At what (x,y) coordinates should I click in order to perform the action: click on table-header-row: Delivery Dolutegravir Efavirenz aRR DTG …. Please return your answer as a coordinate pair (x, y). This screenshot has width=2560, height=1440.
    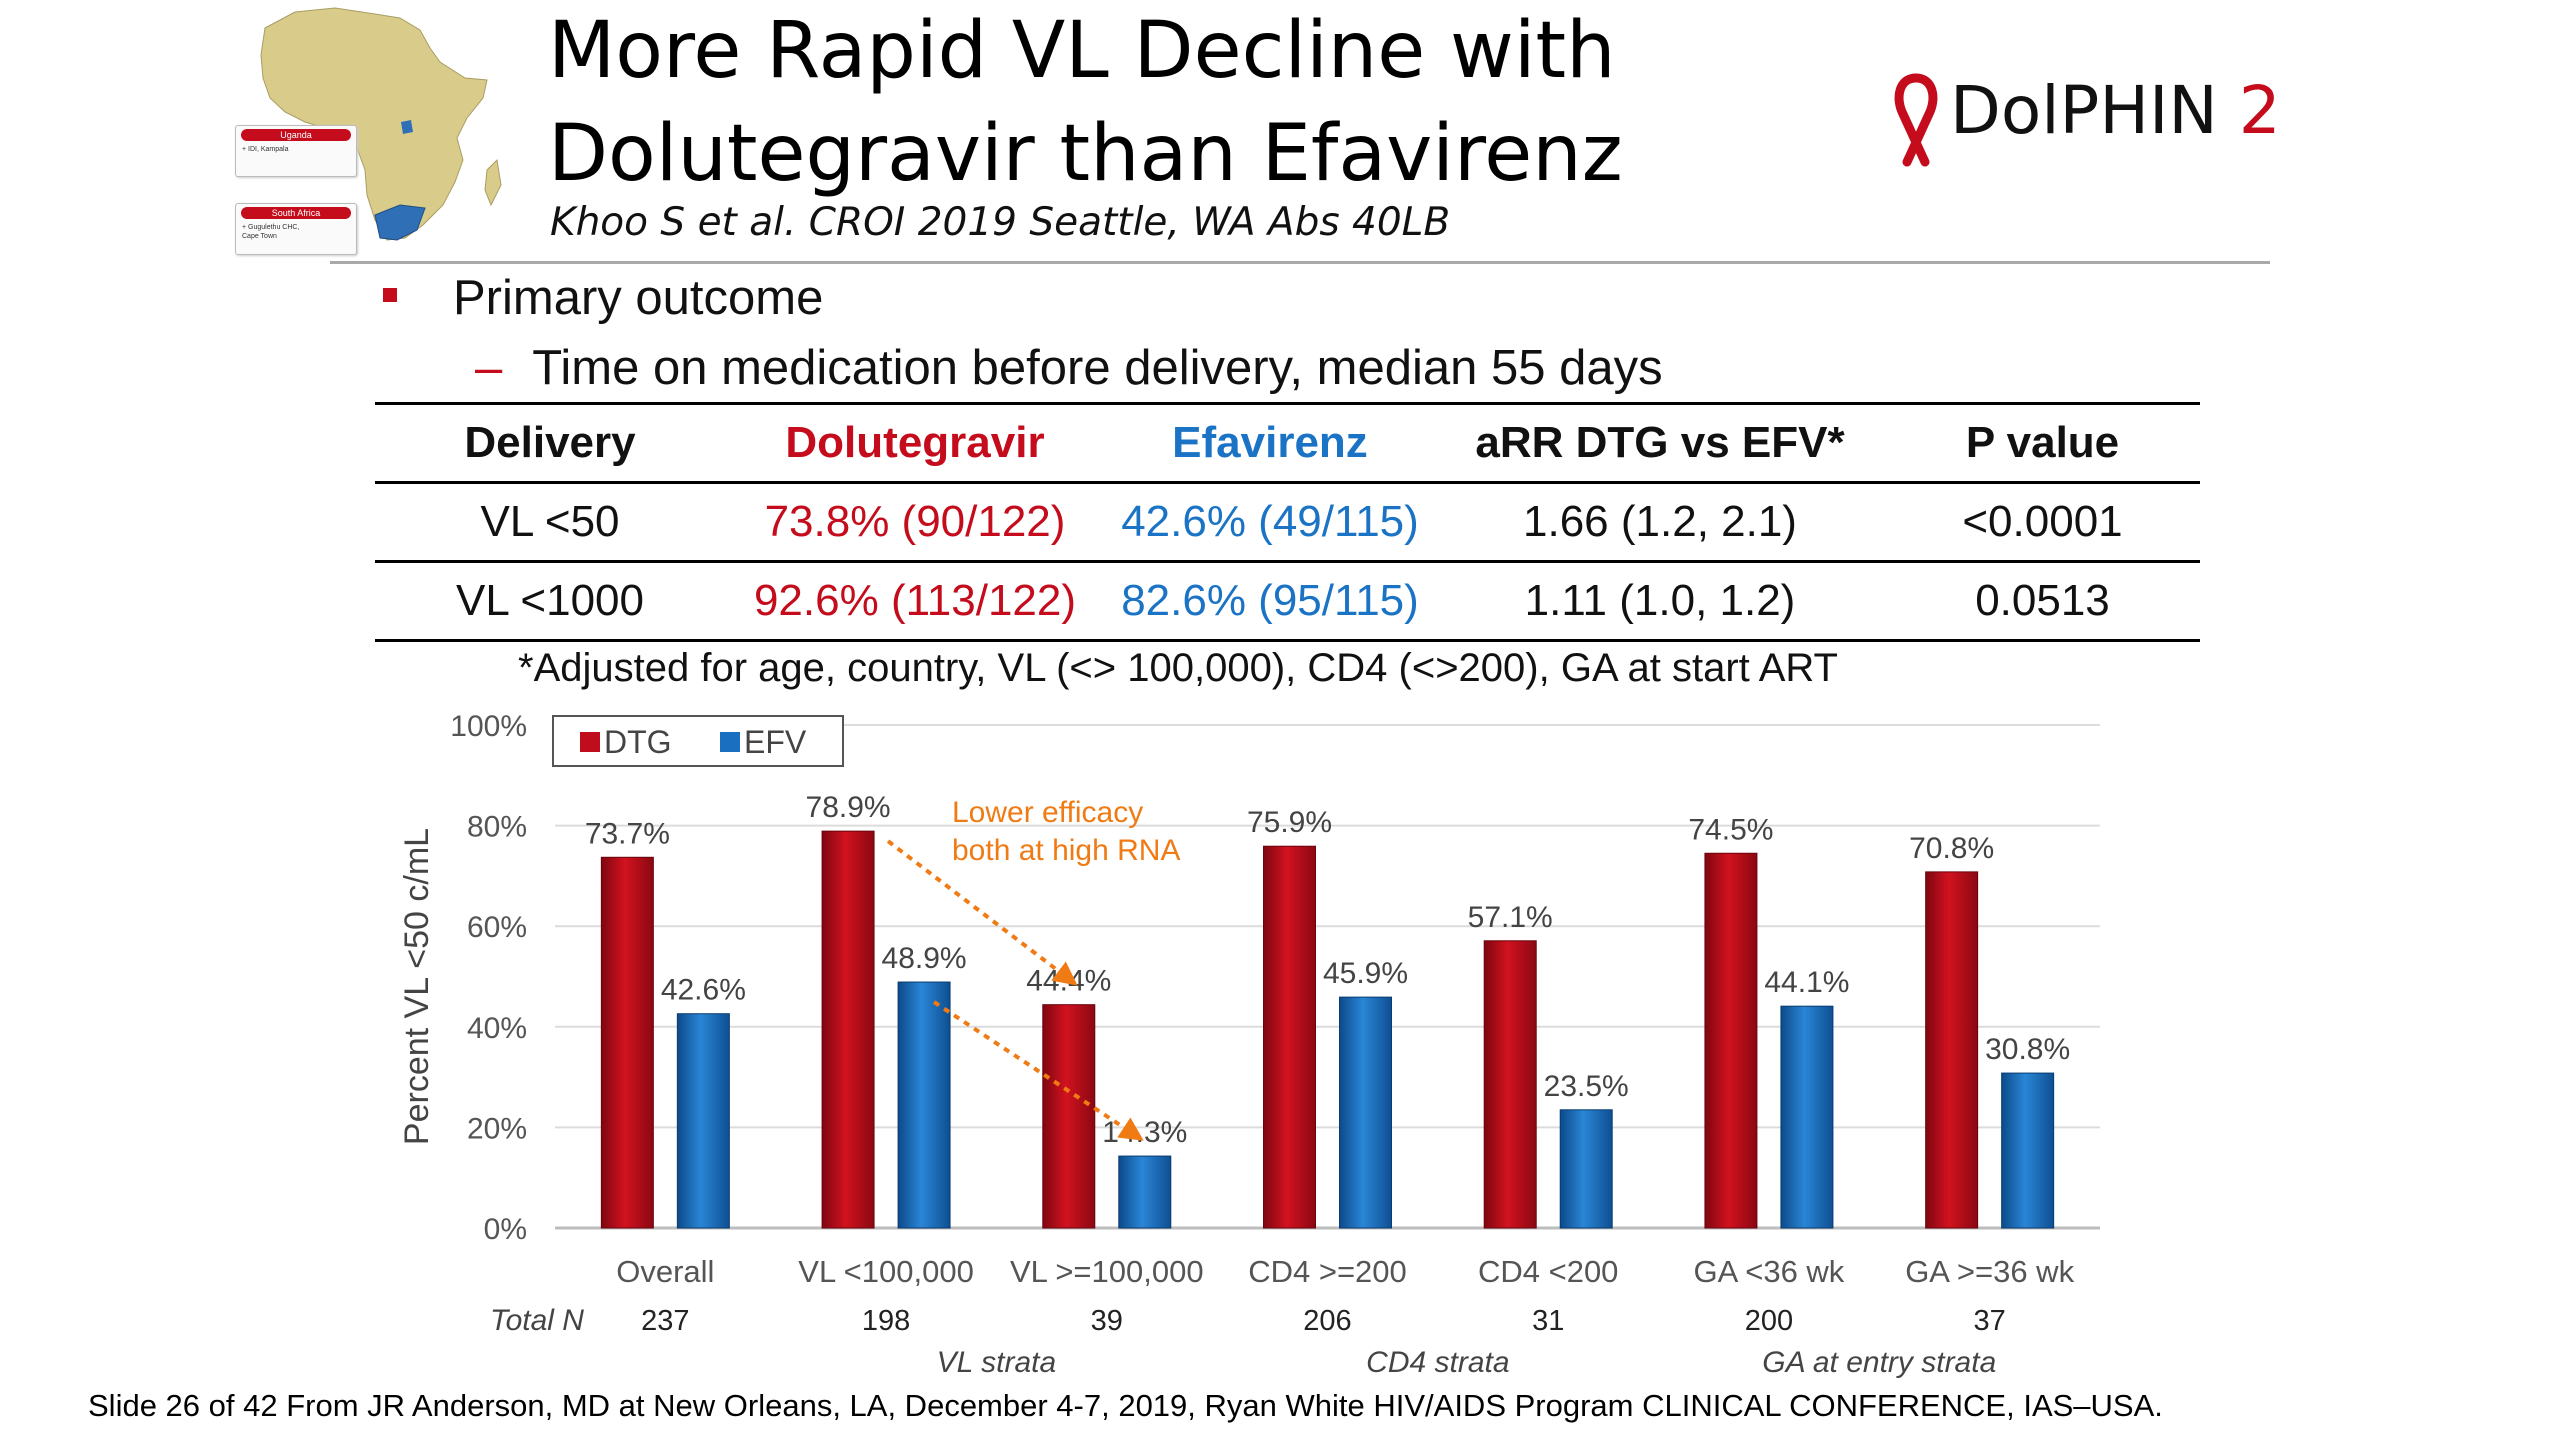
    Looking at the image, I should click on (1287, 443).